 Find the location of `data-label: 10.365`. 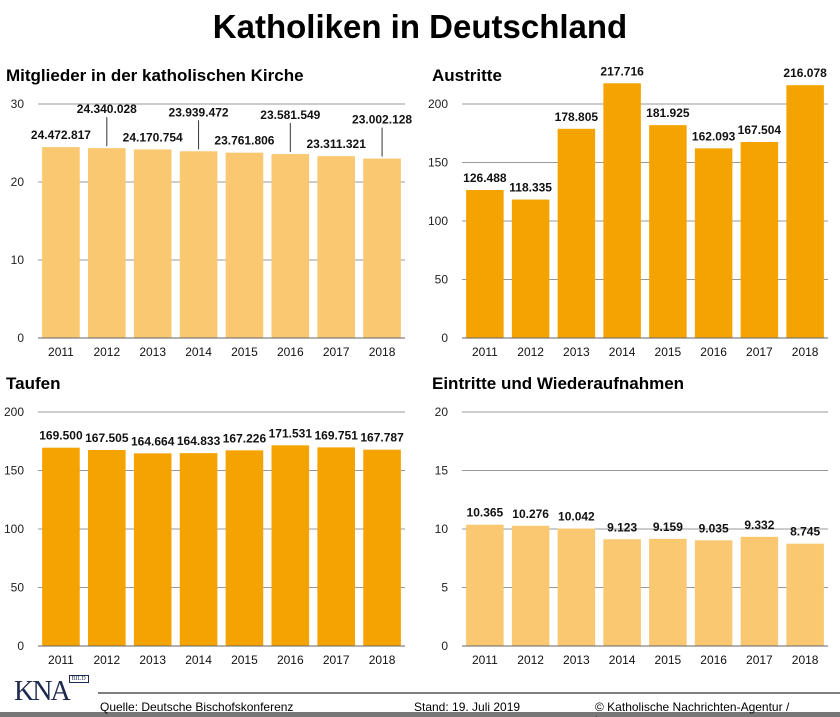

data-label: 10.365 is located at coordinates (485, 513).